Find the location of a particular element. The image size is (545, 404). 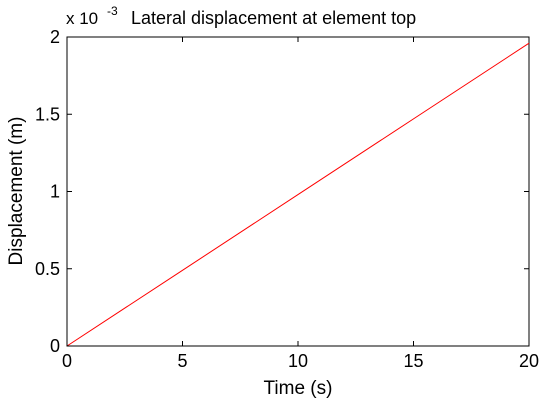

x-tick-label: 20 is located at coordinates (529, 361).